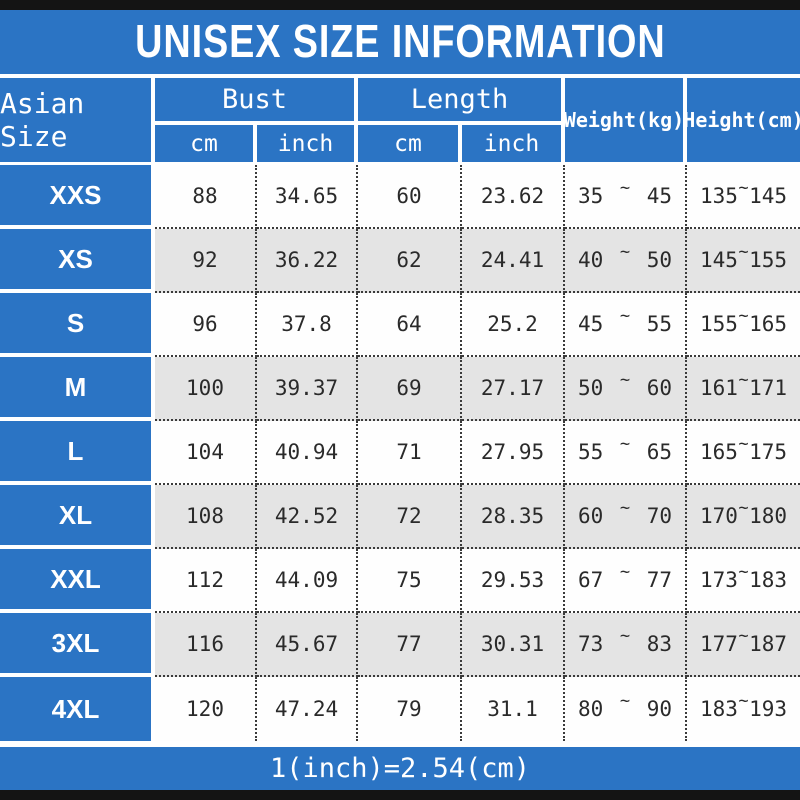  I want to click on weight-max: 77, so click(659, 580).